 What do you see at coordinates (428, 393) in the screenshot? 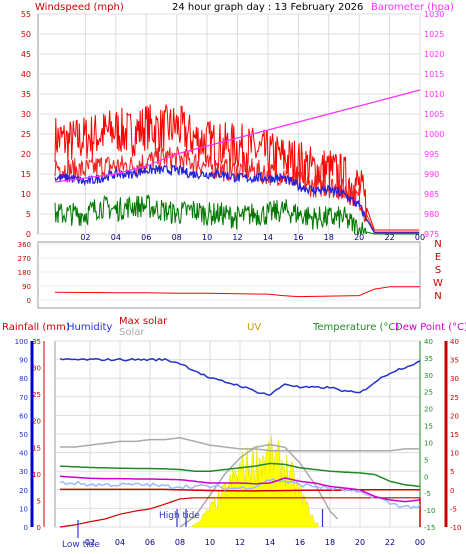
I see `temp-tick-label: 25` at bounding box center [428, 393].